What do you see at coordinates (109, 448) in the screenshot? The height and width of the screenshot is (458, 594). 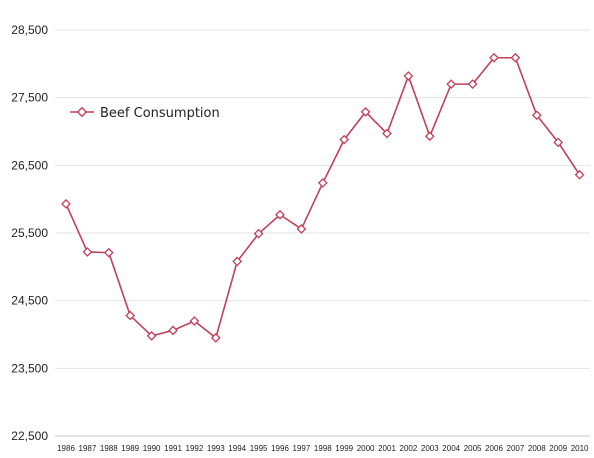 I see `x-tick-label: 1988` at bounding box center [109, 448].